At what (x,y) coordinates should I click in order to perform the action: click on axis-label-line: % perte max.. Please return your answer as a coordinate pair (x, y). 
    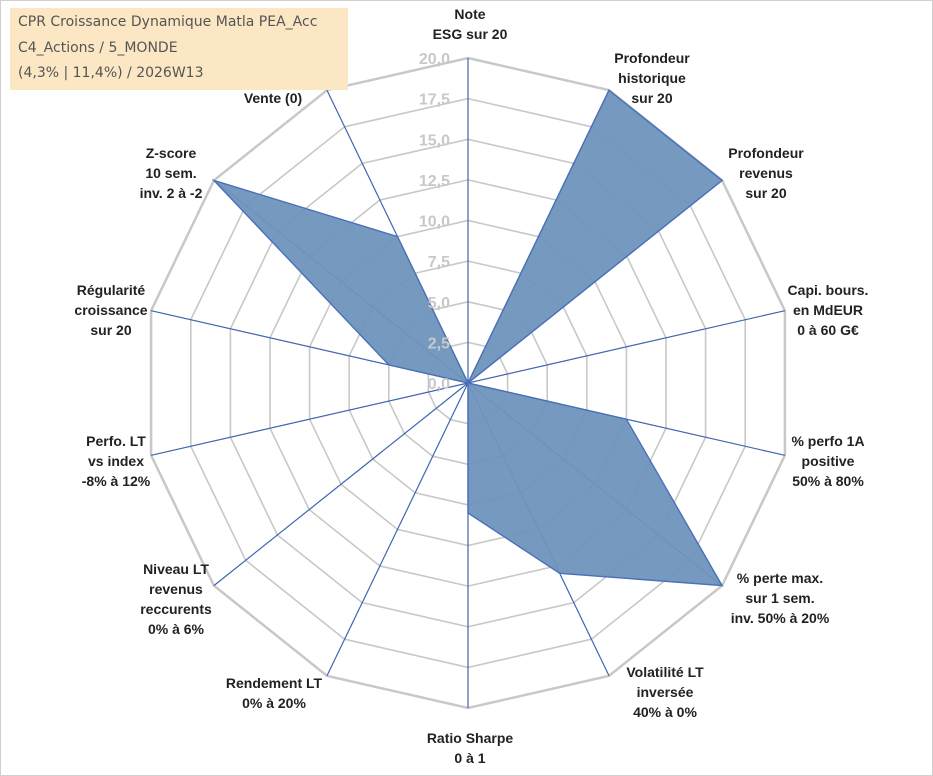
    Looking at the image, I should click on (780, 578).